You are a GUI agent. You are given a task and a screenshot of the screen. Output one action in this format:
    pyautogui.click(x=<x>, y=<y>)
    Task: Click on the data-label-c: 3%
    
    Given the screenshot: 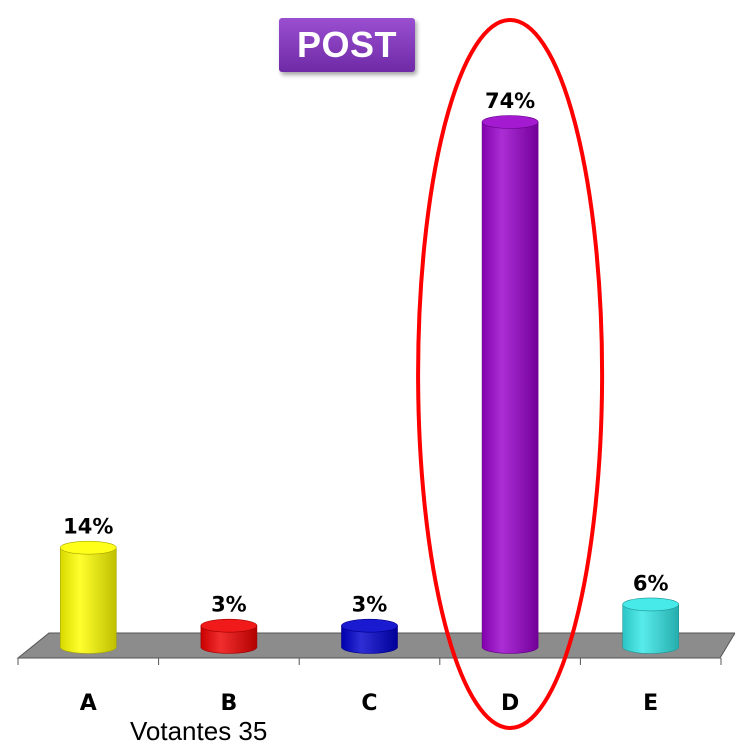 What is the action you would take?
    pyautogui.click(x=370, y=605)
    